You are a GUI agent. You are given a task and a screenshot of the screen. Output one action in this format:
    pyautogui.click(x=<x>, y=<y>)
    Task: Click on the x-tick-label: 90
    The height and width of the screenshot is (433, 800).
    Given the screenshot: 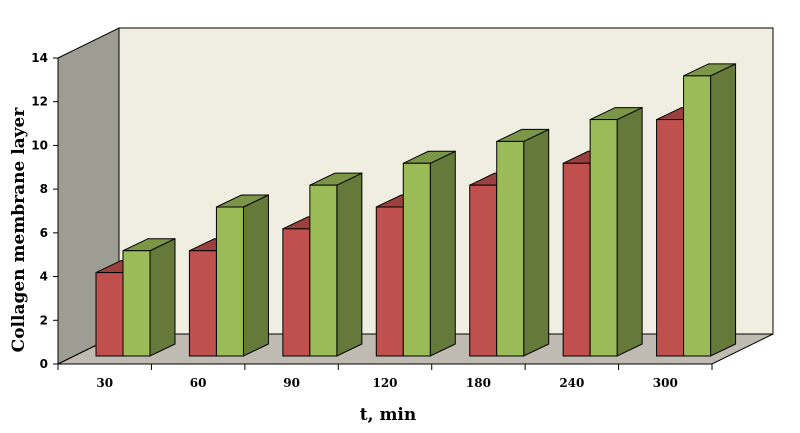 What is the action you would take?
    pyautogui.click(x=291, y=383)
    